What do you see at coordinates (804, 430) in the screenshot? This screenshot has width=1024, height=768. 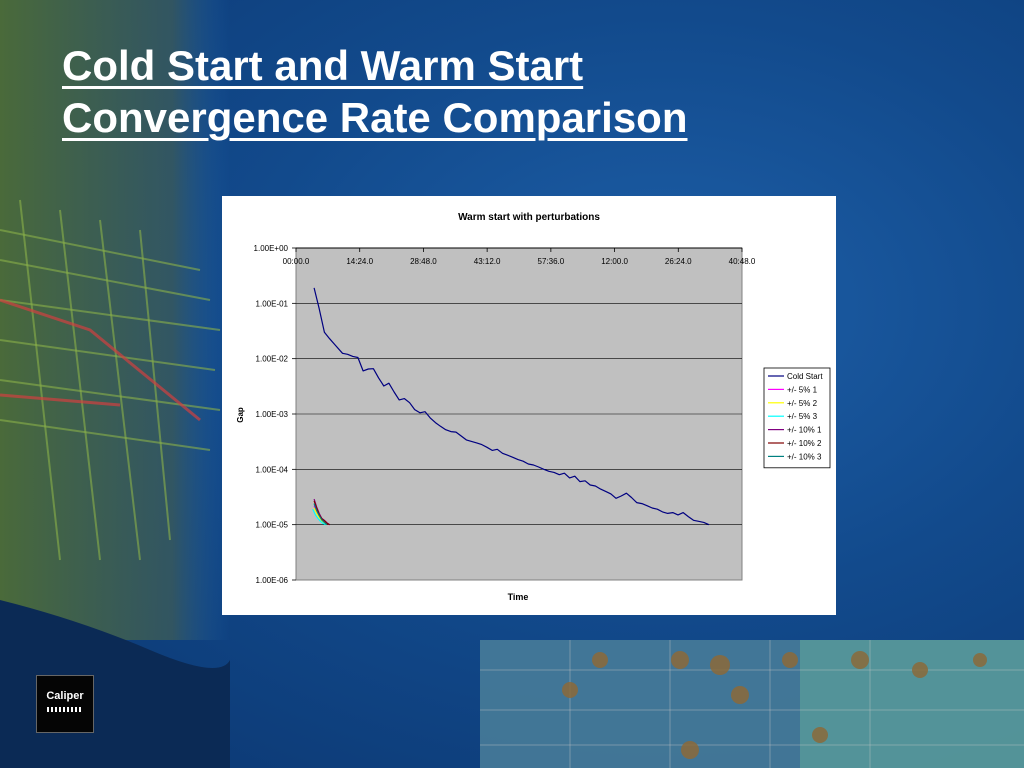 I see `legend-label: +/- 10% 1` at bounding box center [804, 430].